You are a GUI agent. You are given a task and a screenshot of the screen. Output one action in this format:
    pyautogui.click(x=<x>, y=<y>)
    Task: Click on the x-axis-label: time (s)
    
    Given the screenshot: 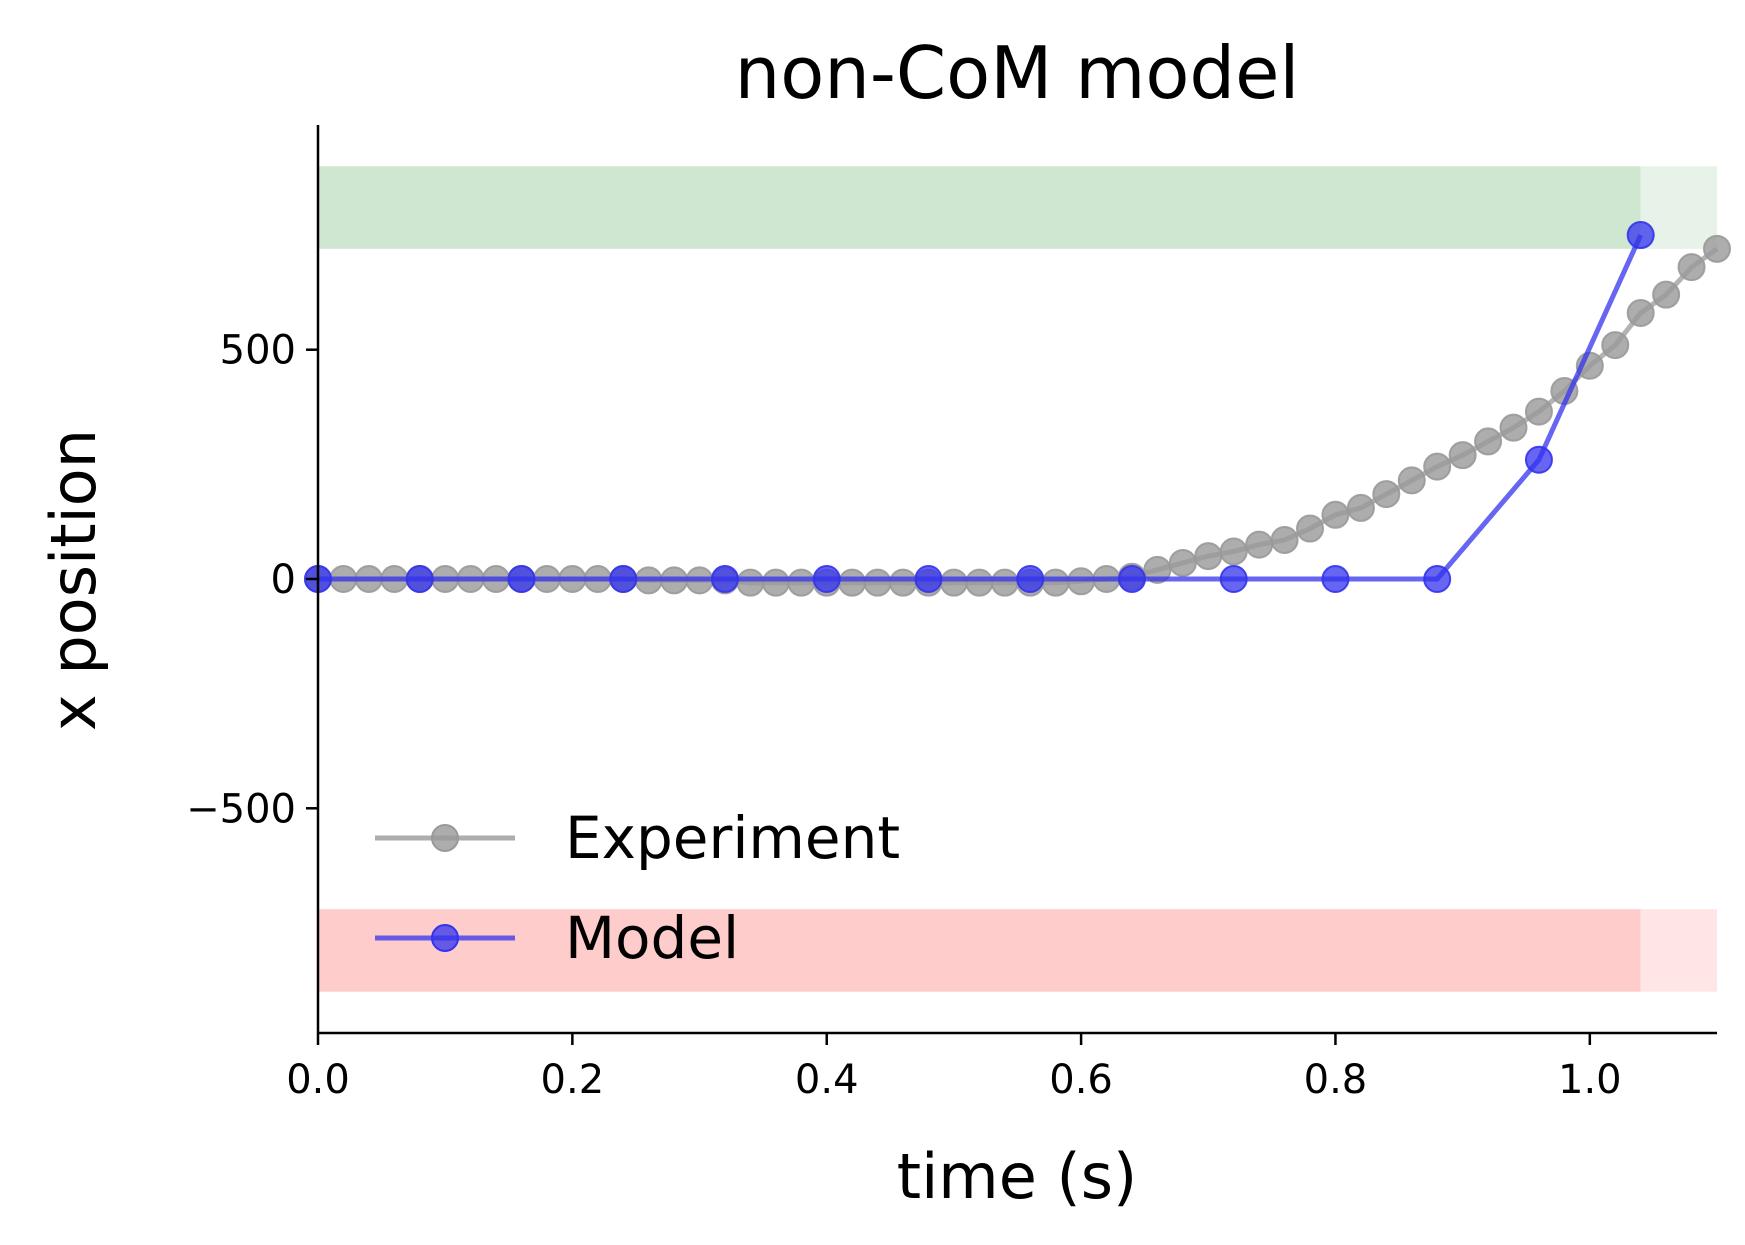 What is the action you would take?
    pyautogui.click(x=1017, y=1176)
    